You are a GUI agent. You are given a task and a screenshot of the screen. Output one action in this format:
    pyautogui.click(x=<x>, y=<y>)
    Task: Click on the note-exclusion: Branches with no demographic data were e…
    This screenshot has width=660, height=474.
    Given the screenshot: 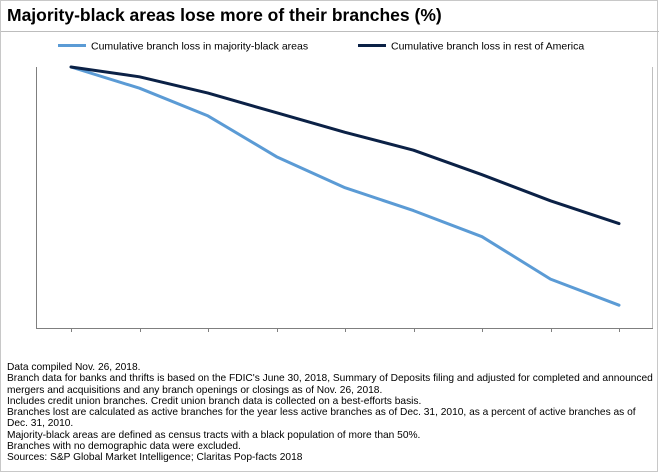 What is the action you would take?
    pyautogui.click(x=124, y=447)
    